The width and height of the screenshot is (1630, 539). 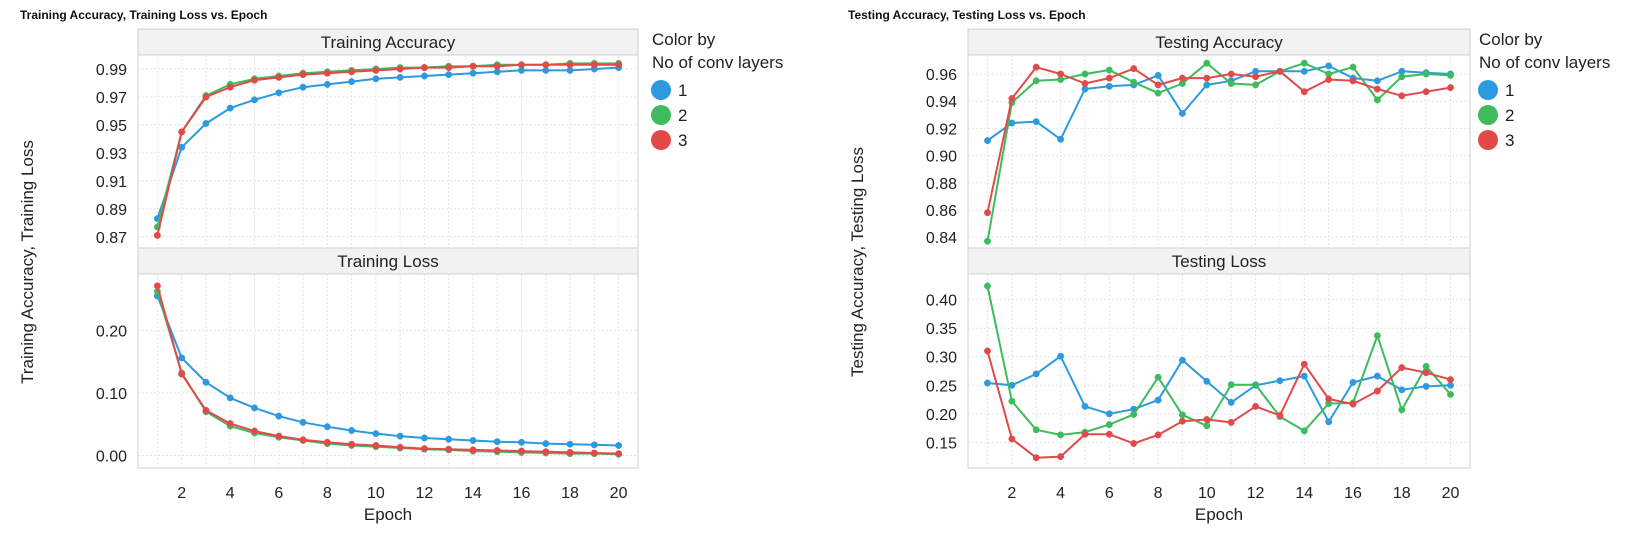 I want to click on series-testing-loss, so click(x=1219, y=372).